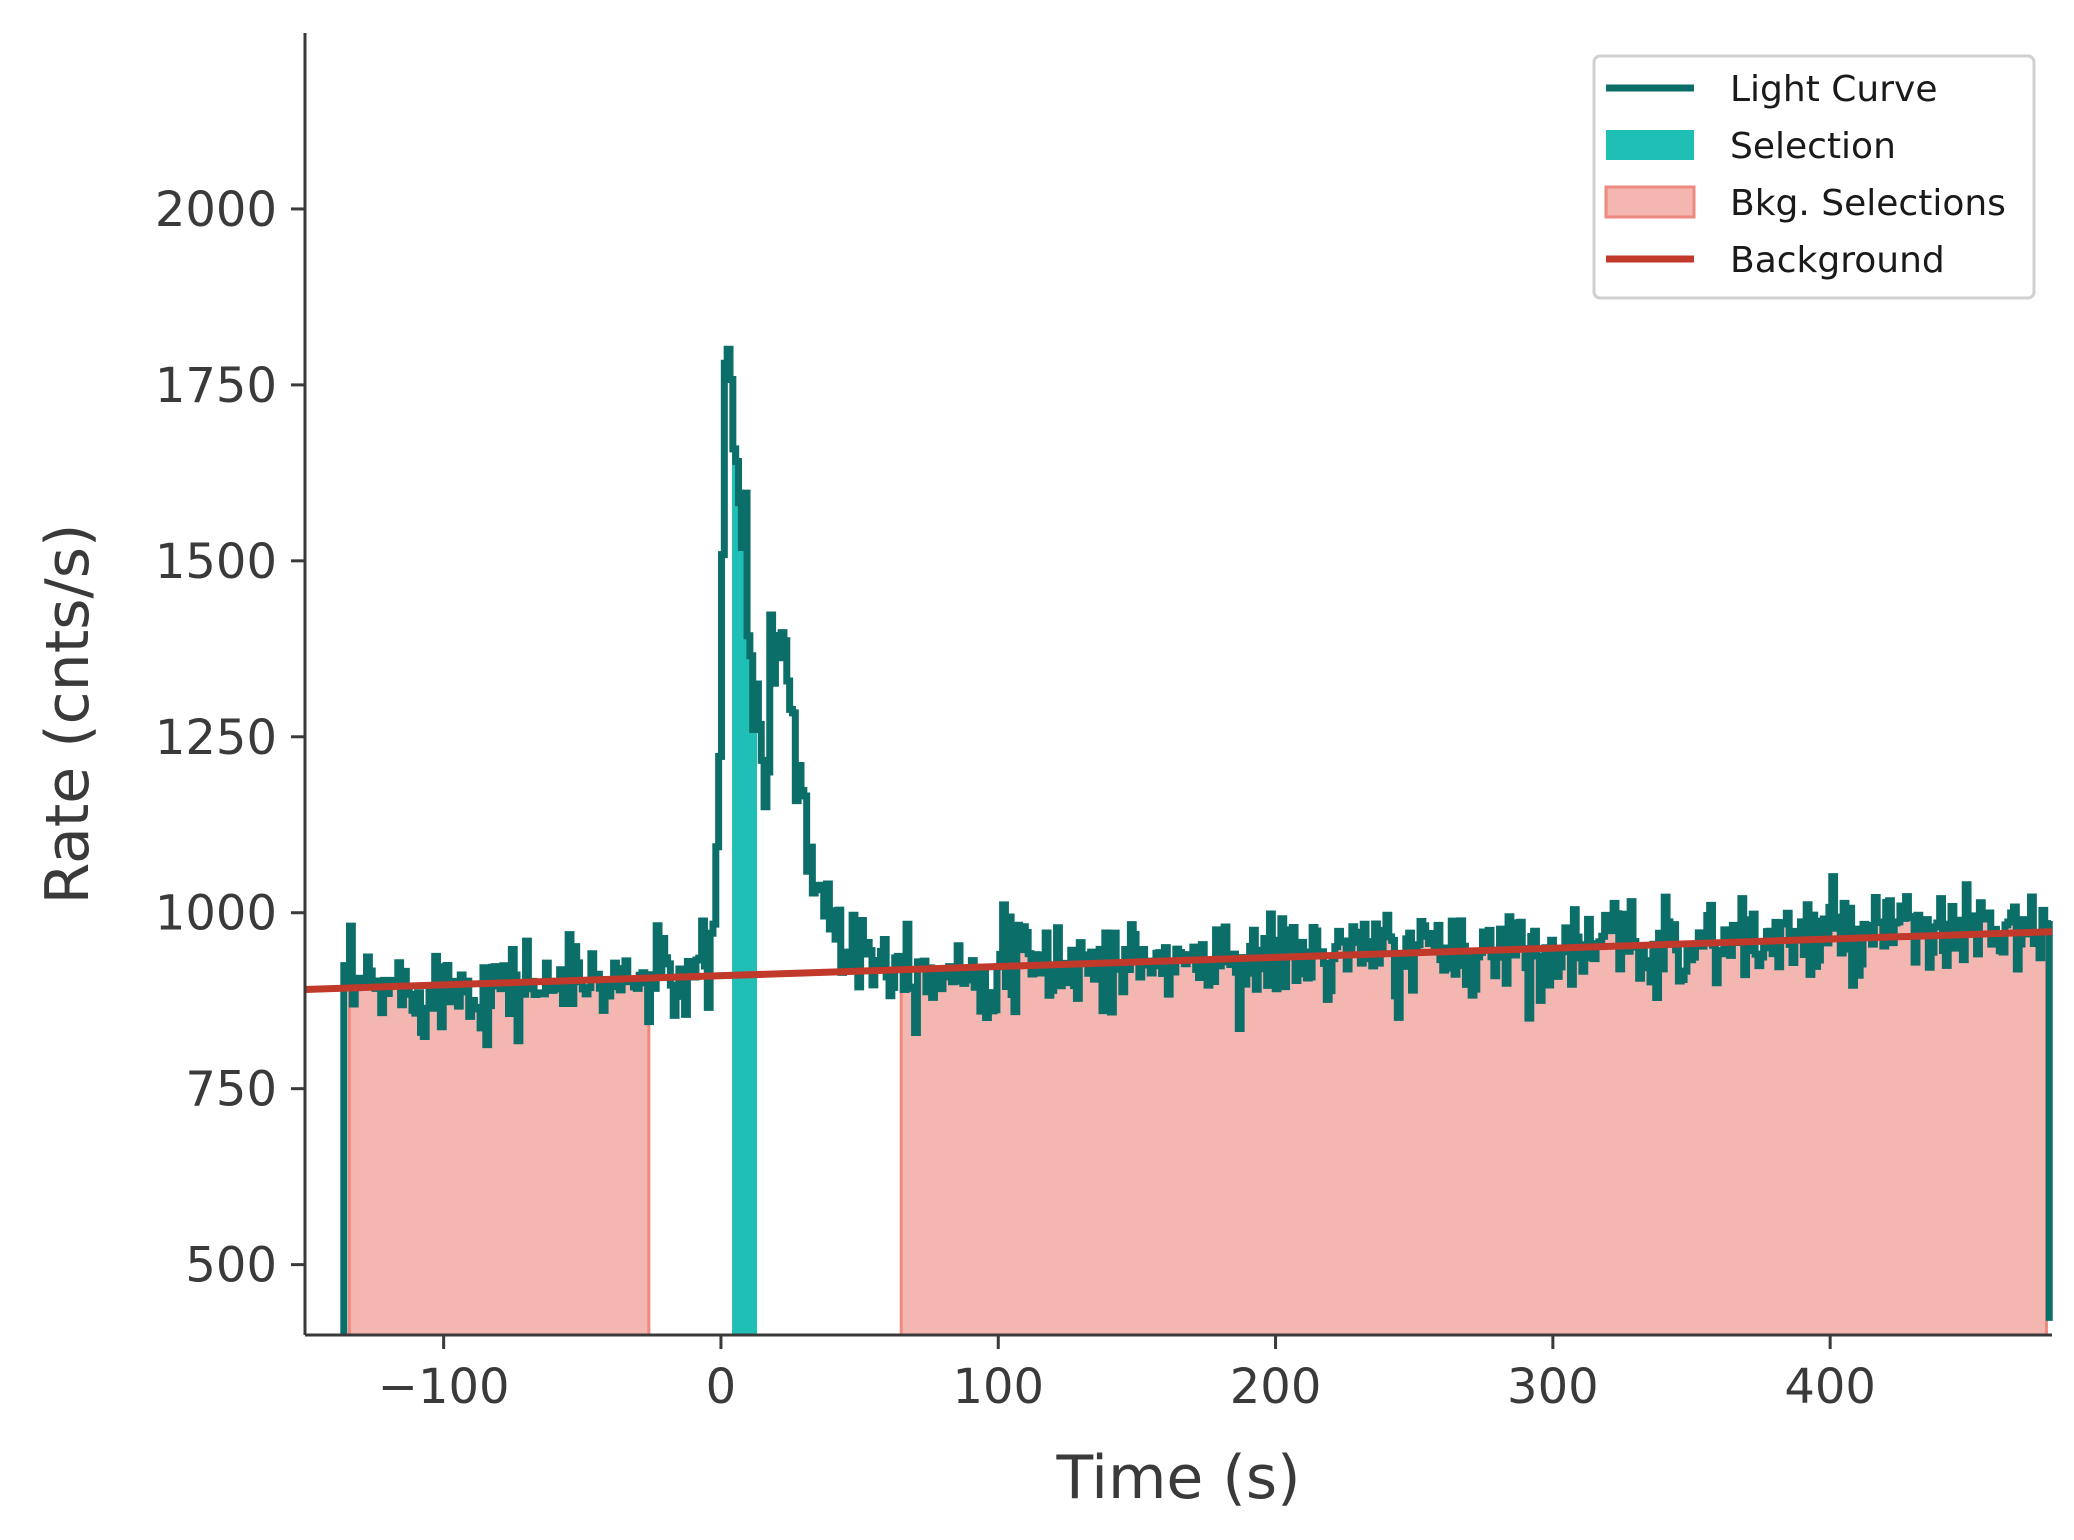 This screenshot has height=1540, width=2074. I want to click on x-tick-label: 300, so click(1553, 1387).